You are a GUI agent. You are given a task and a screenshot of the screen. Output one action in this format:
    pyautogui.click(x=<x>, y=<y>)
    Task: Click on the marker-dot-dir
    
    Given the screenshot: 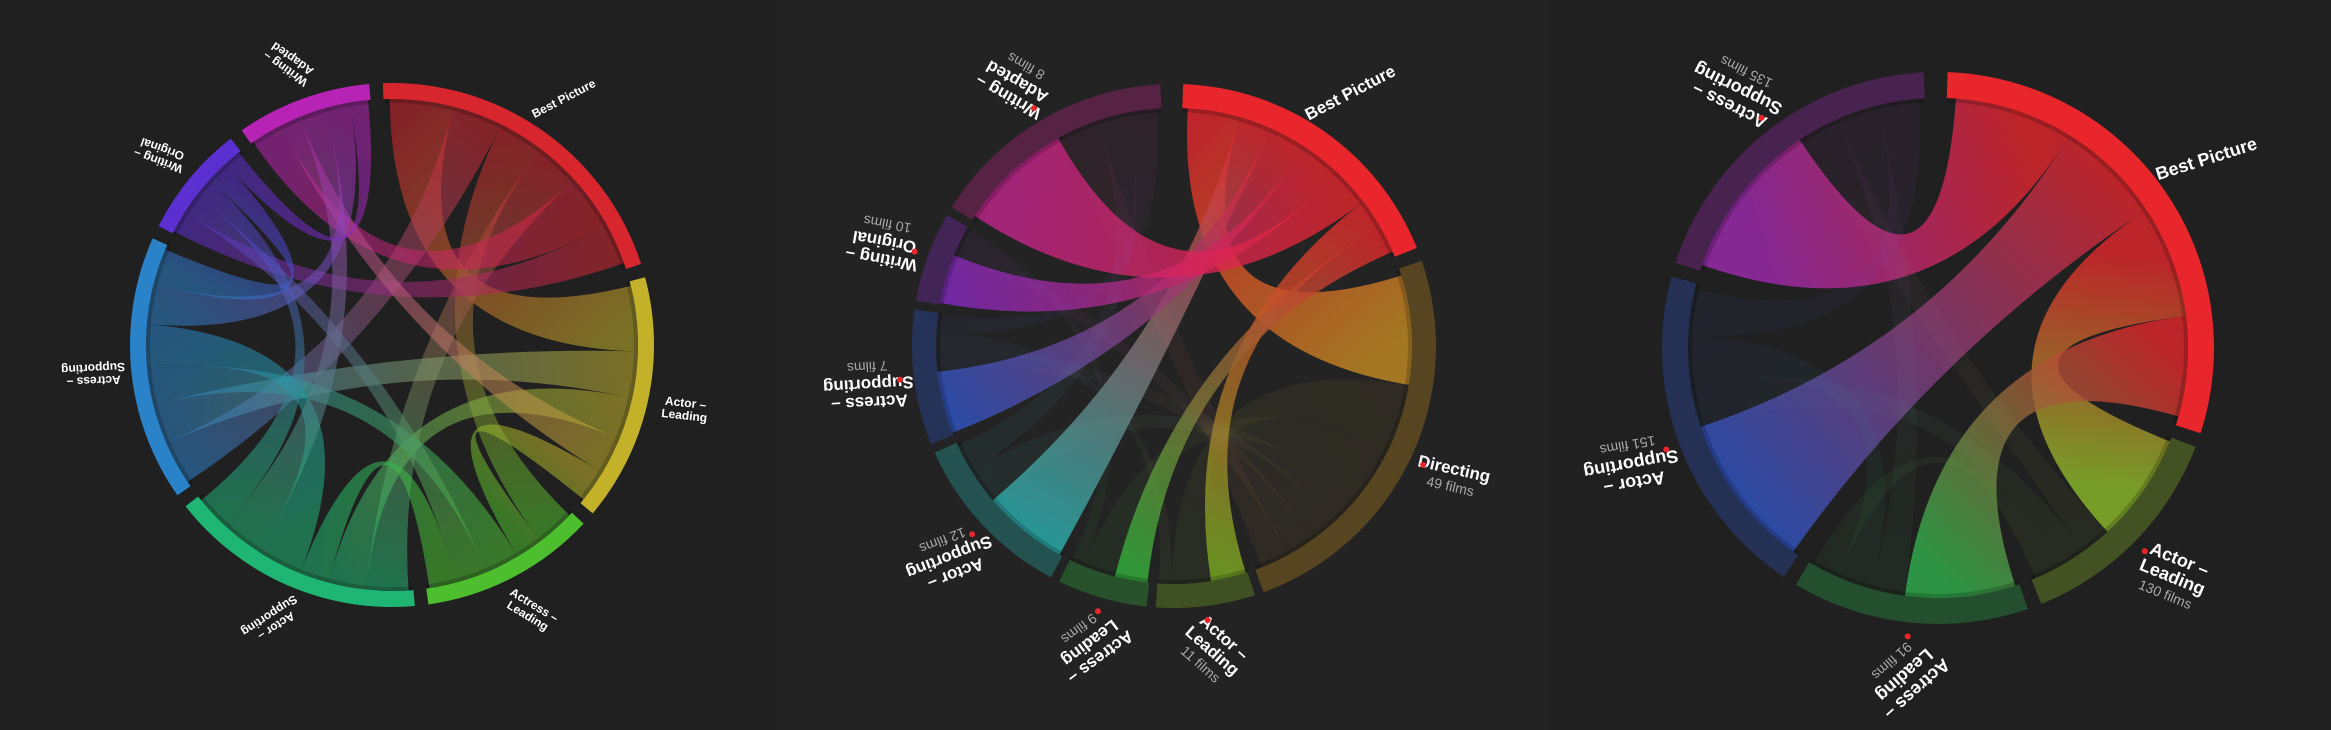 What is the action you would take?
    pyautogui.click(x=1423, y=464)
    